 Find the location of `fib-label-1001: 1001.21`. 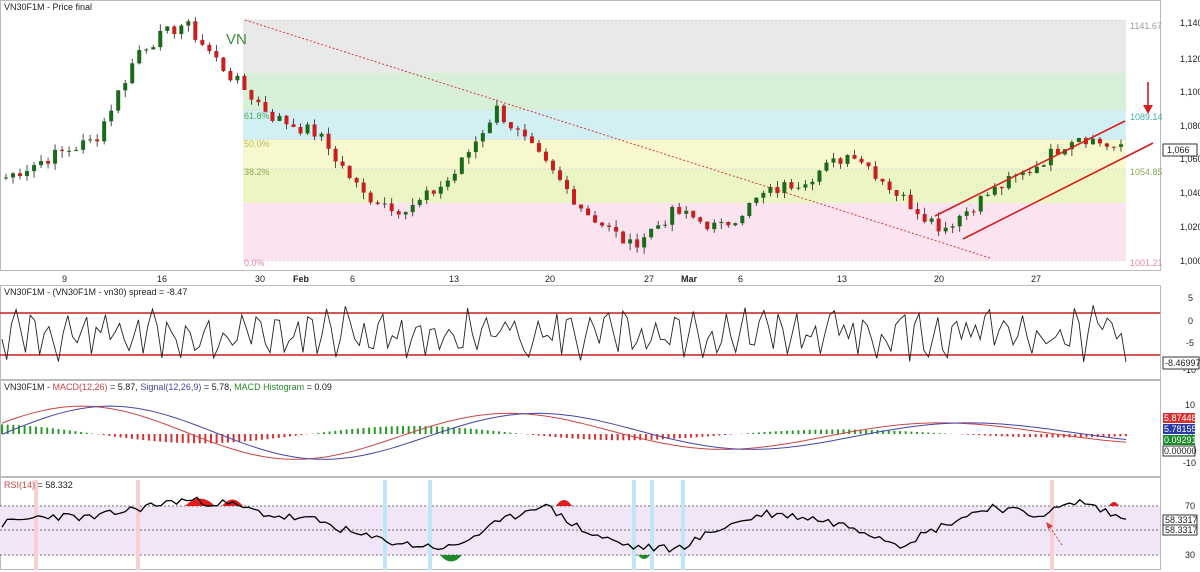

fib-label-1001: 1001.21 is located at coordinates (1146, 263).